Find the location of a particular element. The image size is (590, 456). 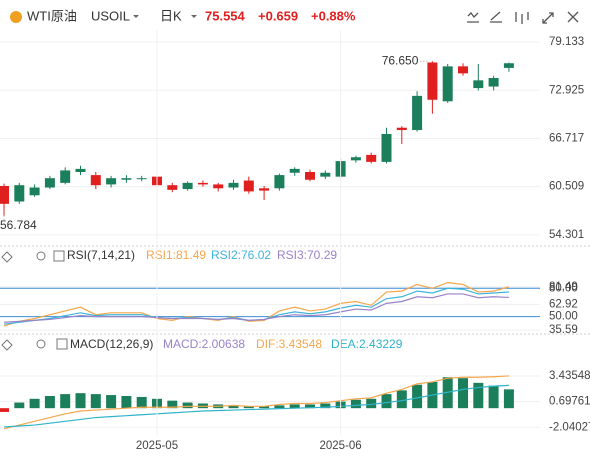

y-tick-label: 81.49 is located at coordinates (563, 287).